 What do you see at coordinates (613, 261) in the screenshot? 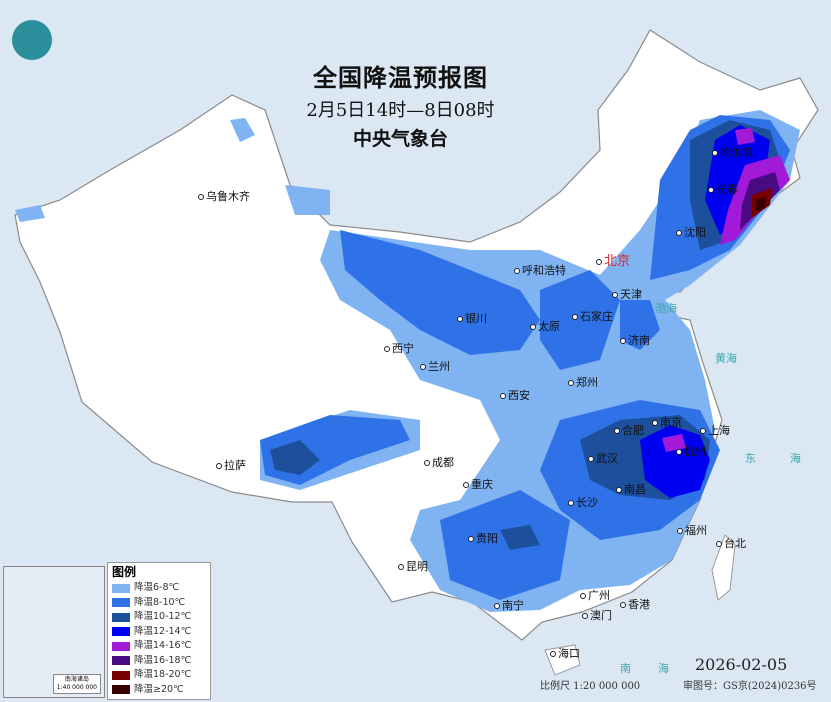
I see `city-label: 北京` at bounding box center [613, 261].